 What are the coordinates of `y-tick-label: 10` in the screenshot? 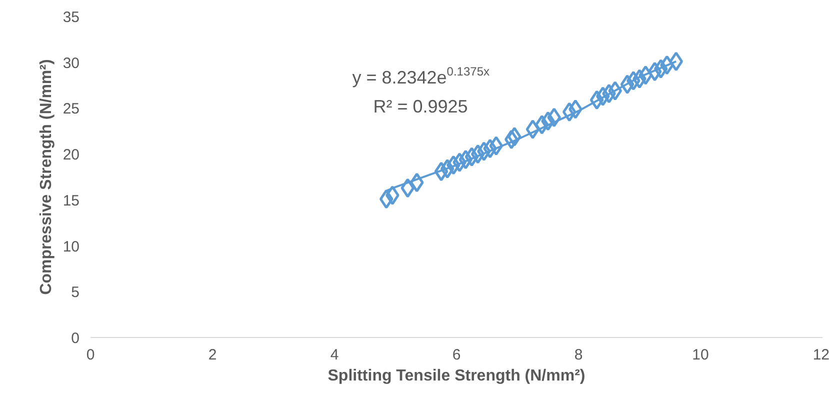 It's located at (71, 247).